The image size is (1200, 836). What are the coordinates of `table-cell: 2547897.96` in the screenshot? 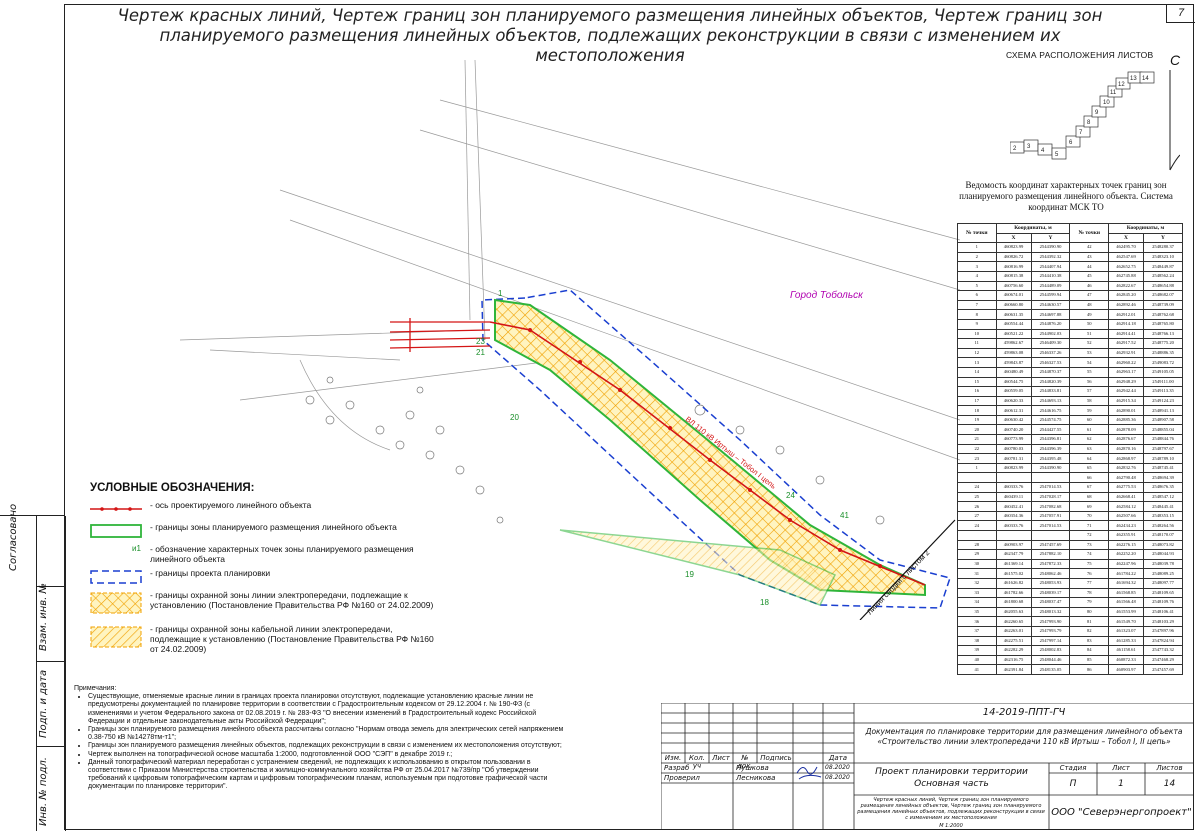 It's located at (1163, 631).